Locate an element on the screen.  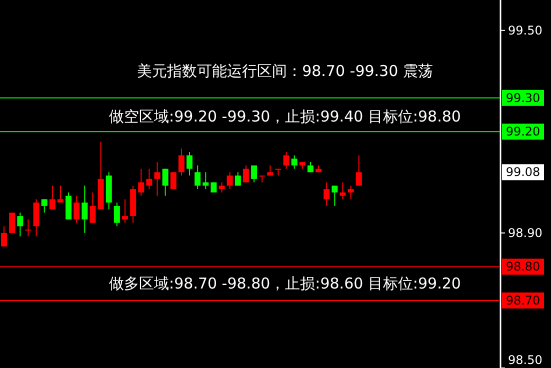
annotation: 做多区域:98.70 -98.80，止损:98.60 目标位:99.20 is located at coordinates (285, 283).